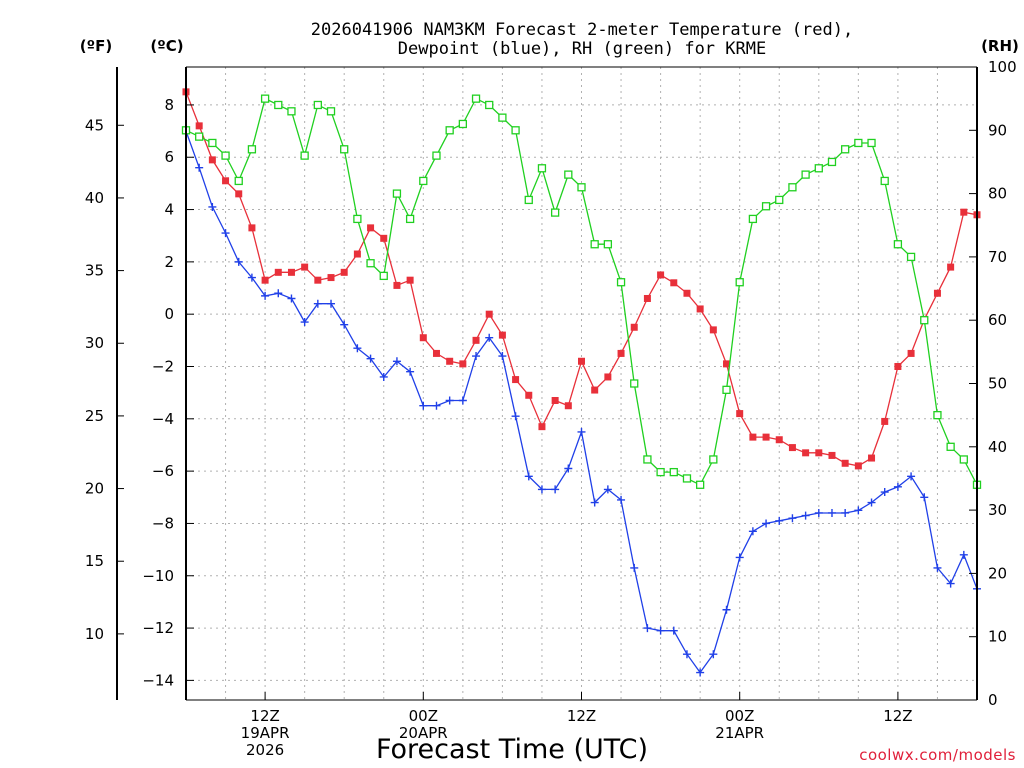 The width and height of the screenshot is (1024, 768). What do you see at coordinates (739, 733) in the screenshot?
I see `x-tick-label: 21APR` at bounding box center [739, 733].